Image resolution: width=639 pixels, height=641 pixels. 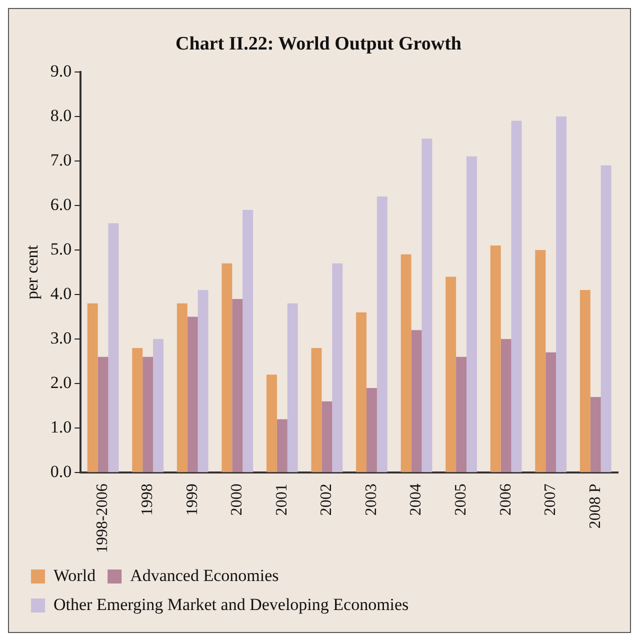 I want to click on x-tick-label: 2006, so click(x=505, y=500).